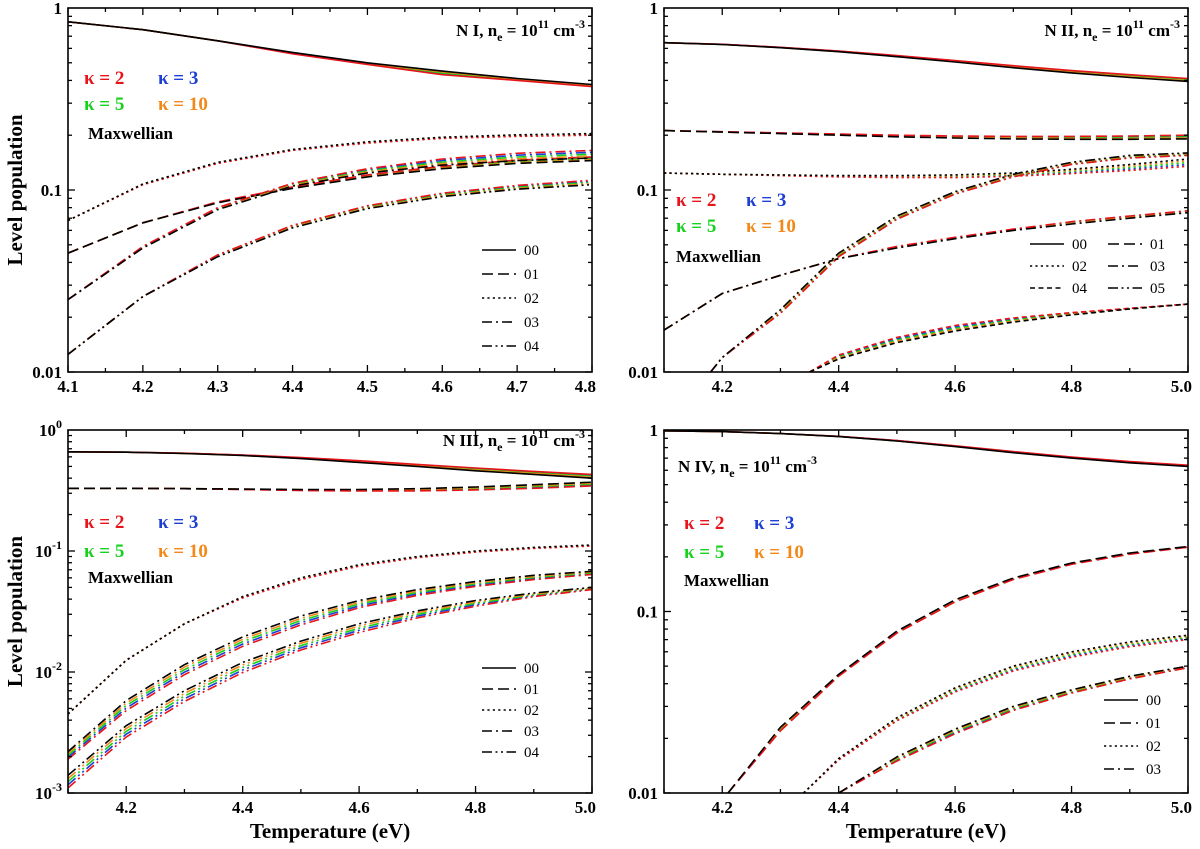  Describe the element at coordinates (1157, 289) in the screenshot. I see `legend-label-05: 05` at that location.